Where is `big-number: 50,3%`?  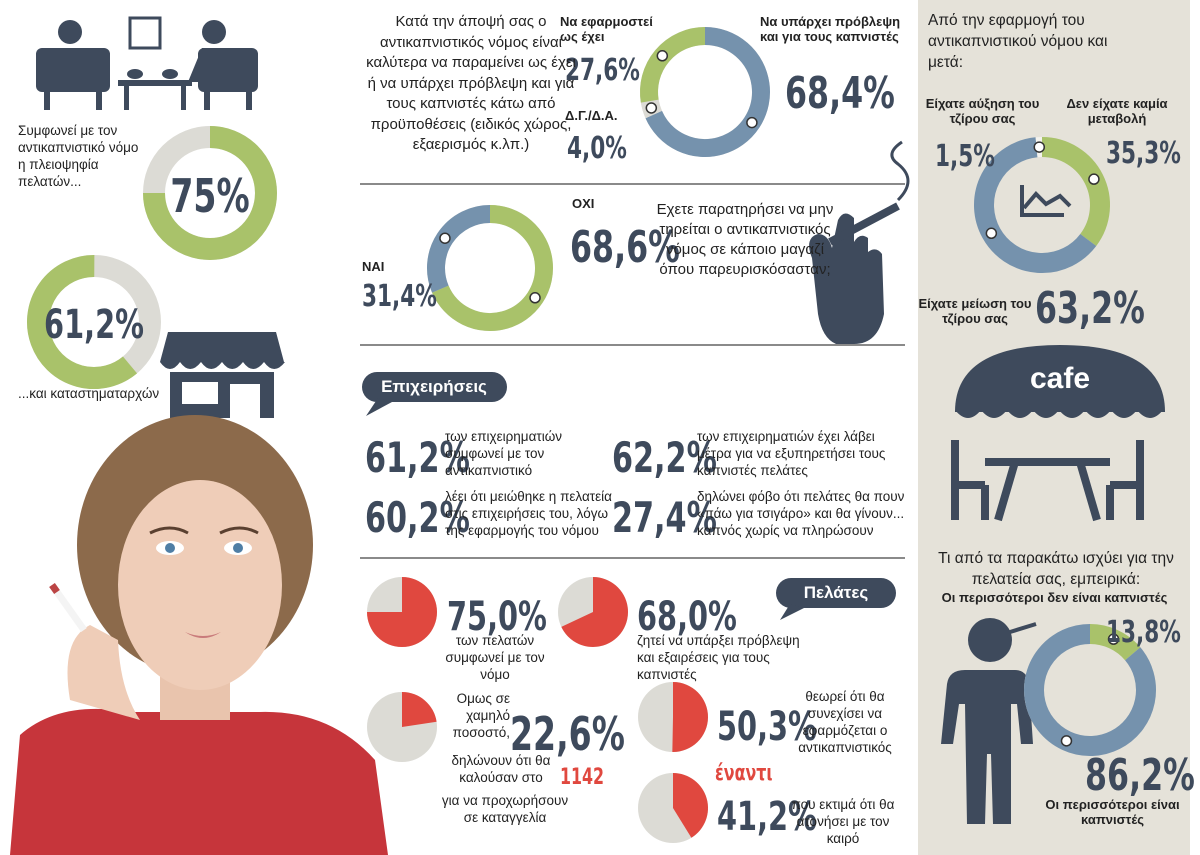
big-number: 50,3% is located at coordinates (767, 727).